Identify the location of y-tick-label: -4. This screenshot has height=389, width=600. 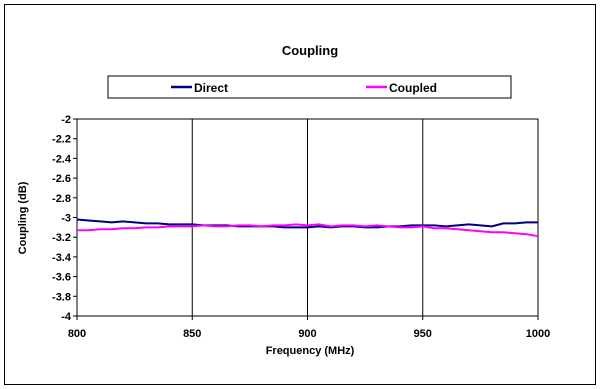
(66, 317).